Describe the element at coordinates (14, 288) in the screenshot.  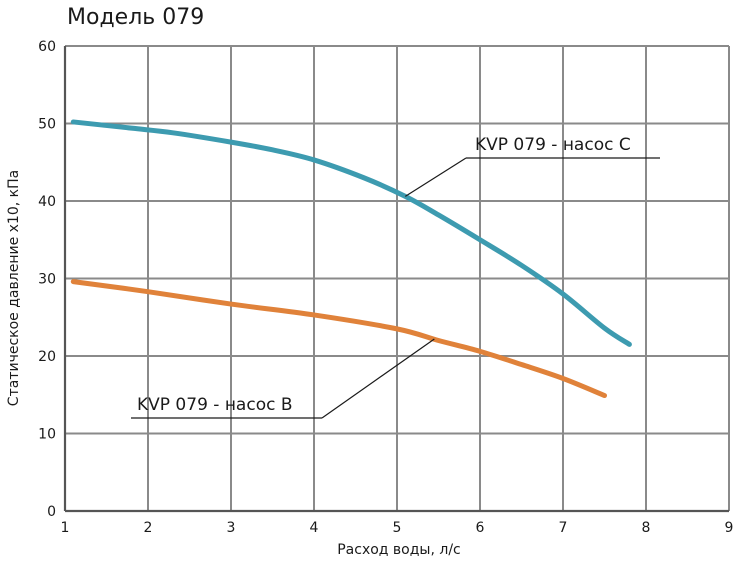
I see `y-axis-label: Статическое давление x10, кПа` at that location.